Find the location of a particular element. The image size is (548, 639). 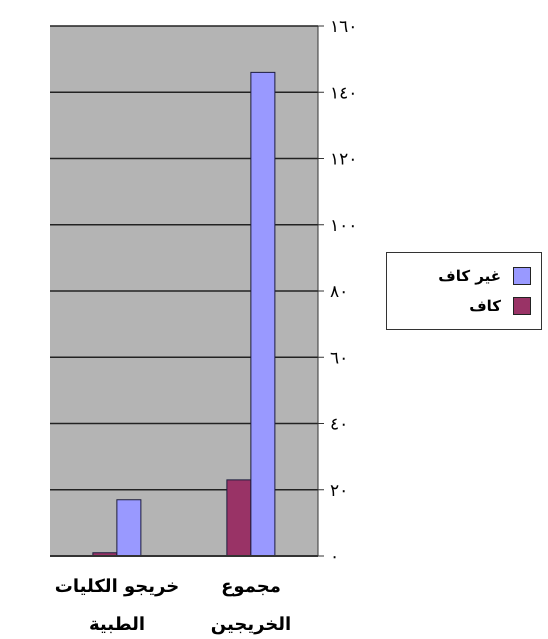

y-tick-label: ١٤٠ is located at coordinates (344, 93).